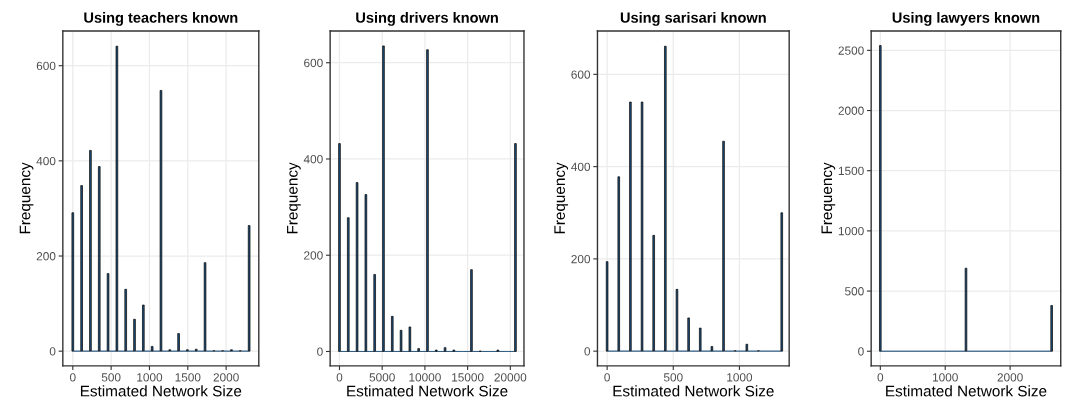 This screenshot has height=413, width=1065. What do you see at coordinates (161, 19) in the screenshot?
I see `chart-title: Using teachers known` at bounding box center [161, 19].